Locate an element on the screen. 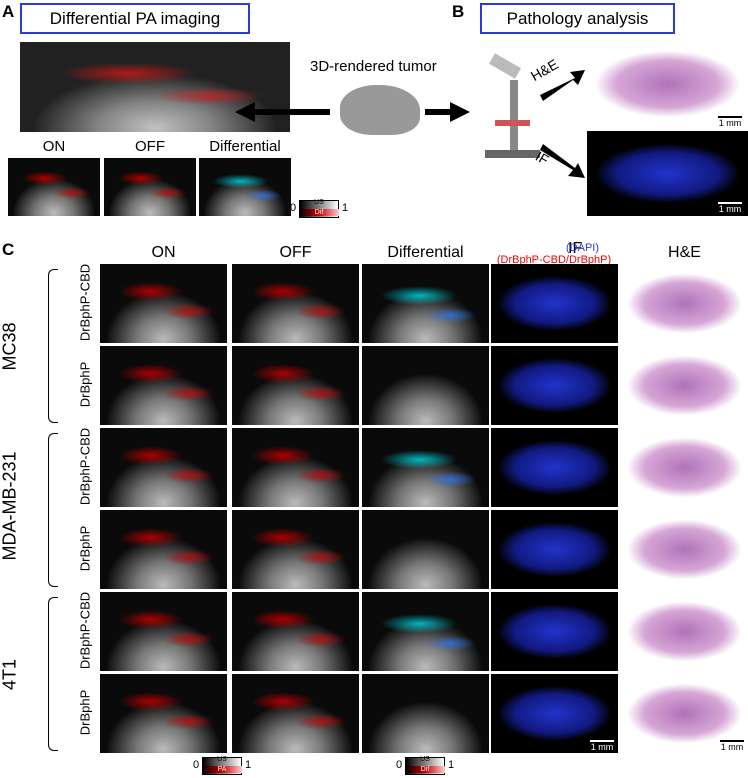 The height and width of the screenshot is (778, 748). column-header: H&E is located at coordinates (684, 252).